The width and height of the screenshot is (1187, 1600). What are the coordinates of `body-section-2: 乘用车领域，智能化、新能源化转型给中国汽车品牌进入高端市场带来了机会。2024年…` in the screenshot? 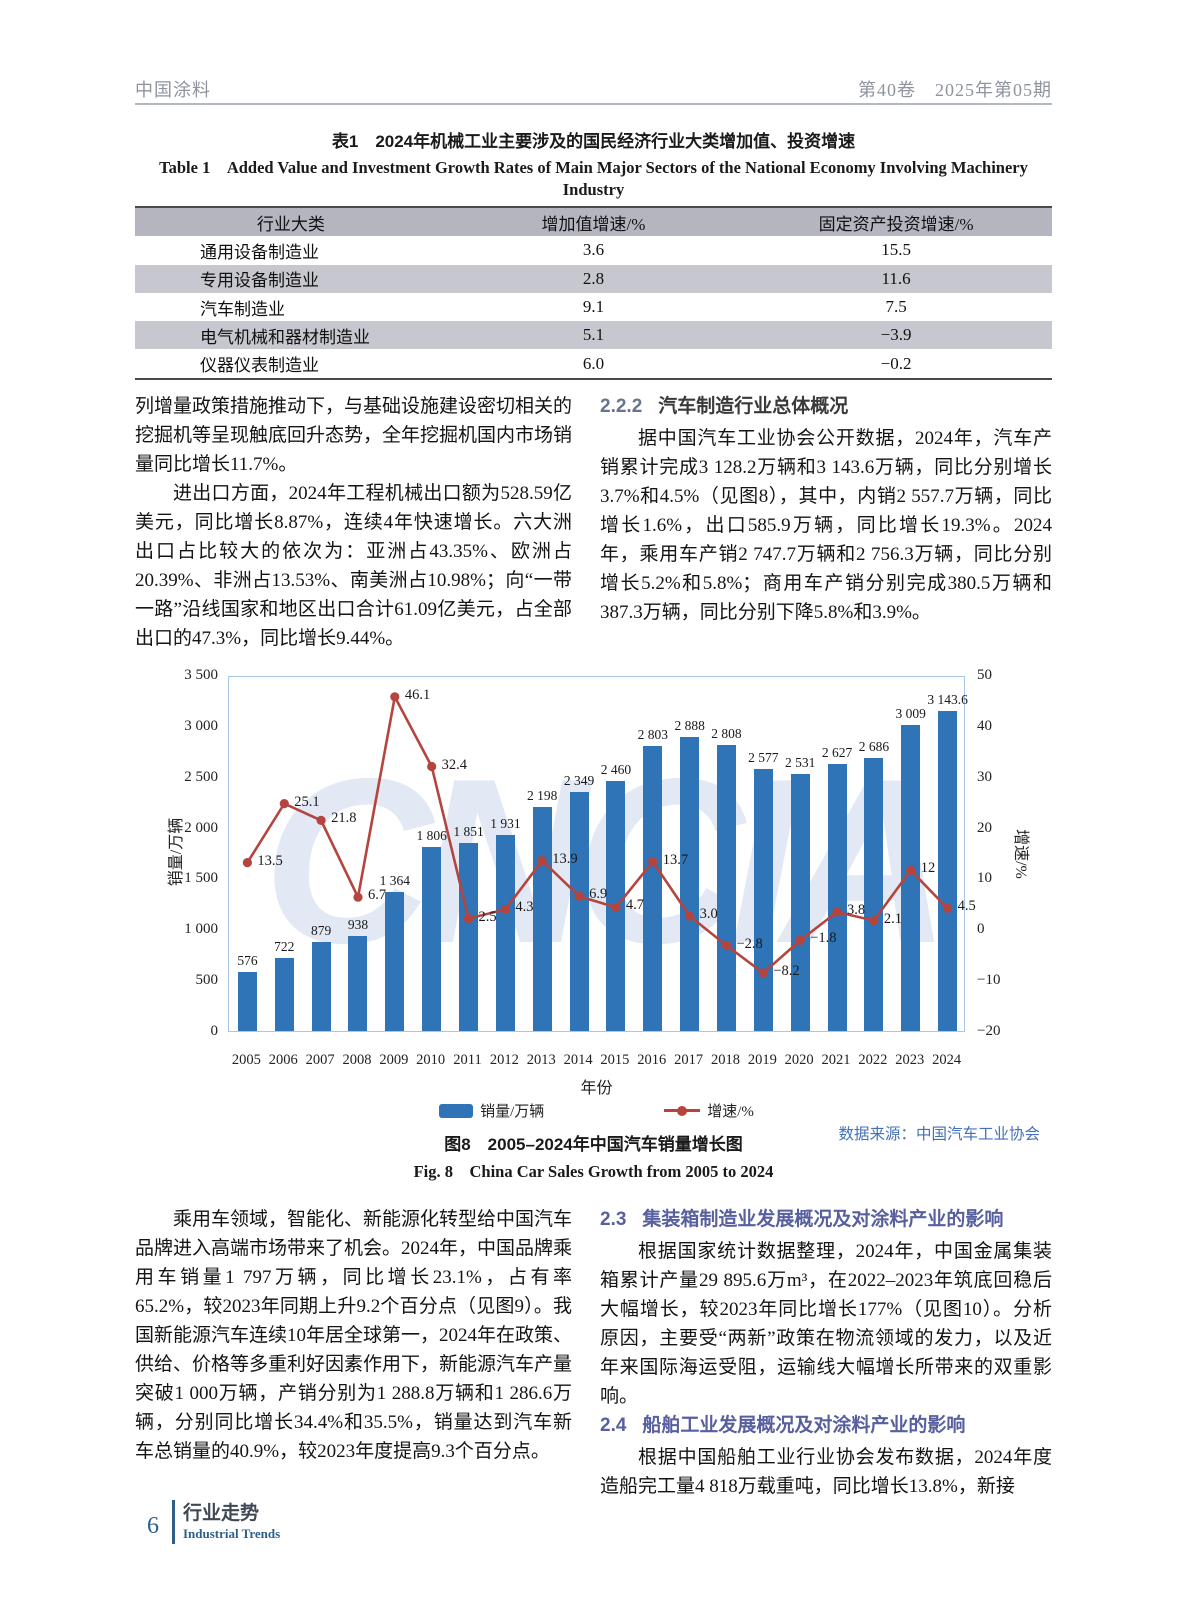 It's located at (593, 1355).